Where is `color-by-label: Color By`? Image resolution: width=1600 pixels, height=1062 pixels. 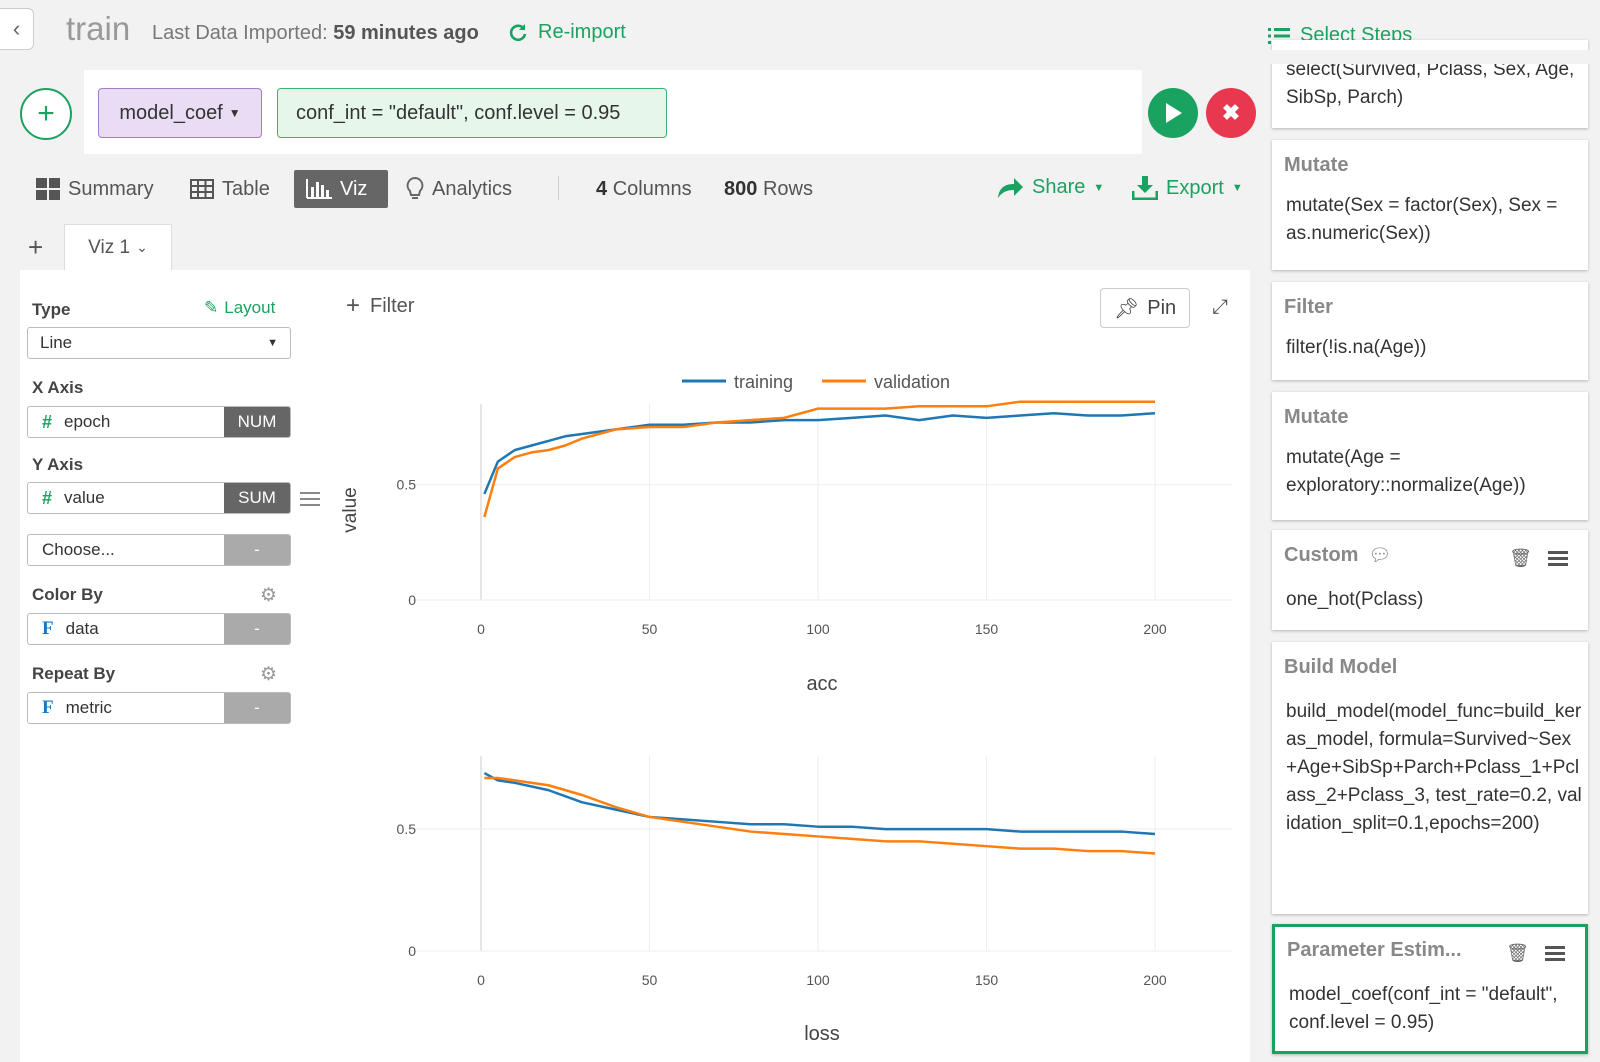 color-by-label: Color By is located at coordinates (67, 594).